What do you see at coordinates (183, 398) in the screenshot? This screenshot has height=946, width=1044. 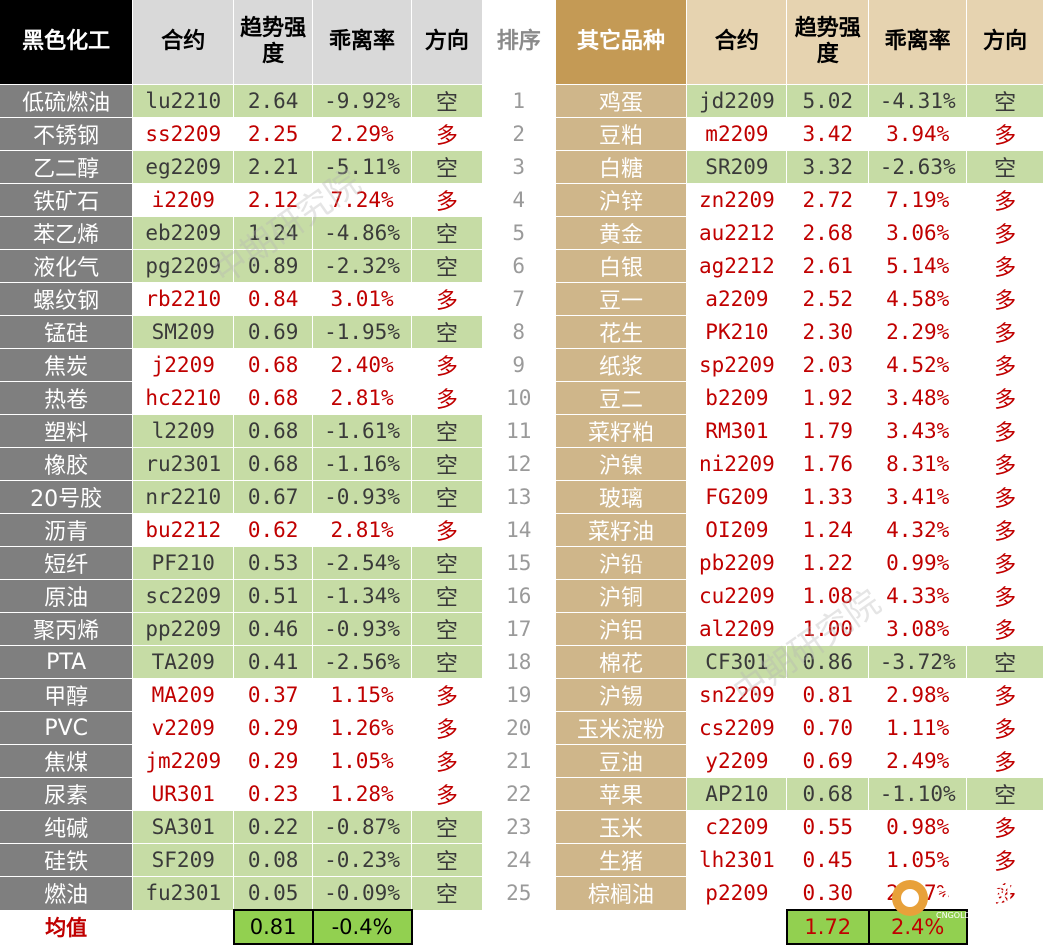 I see `left-contract: hc2210` at bounding box center [183, 398].